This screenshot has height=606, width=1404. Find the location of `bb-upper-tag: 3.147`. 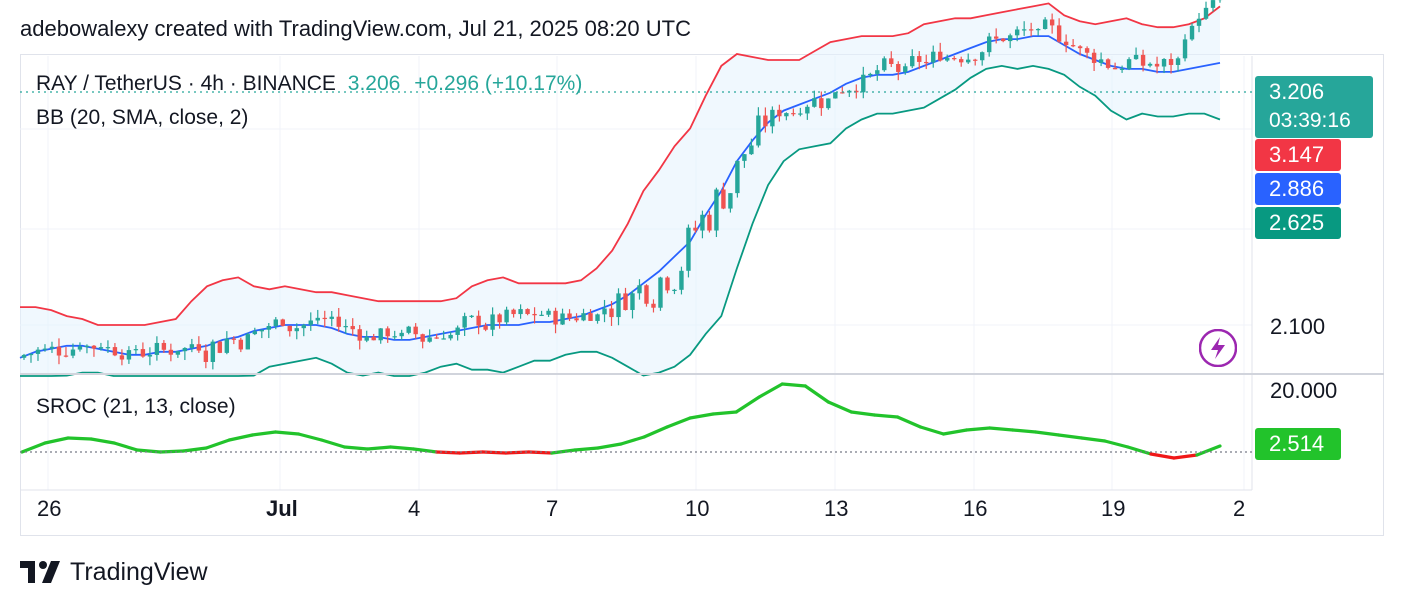

bb-upper-tag: 3.147 is located at coordinates (1298, 155).